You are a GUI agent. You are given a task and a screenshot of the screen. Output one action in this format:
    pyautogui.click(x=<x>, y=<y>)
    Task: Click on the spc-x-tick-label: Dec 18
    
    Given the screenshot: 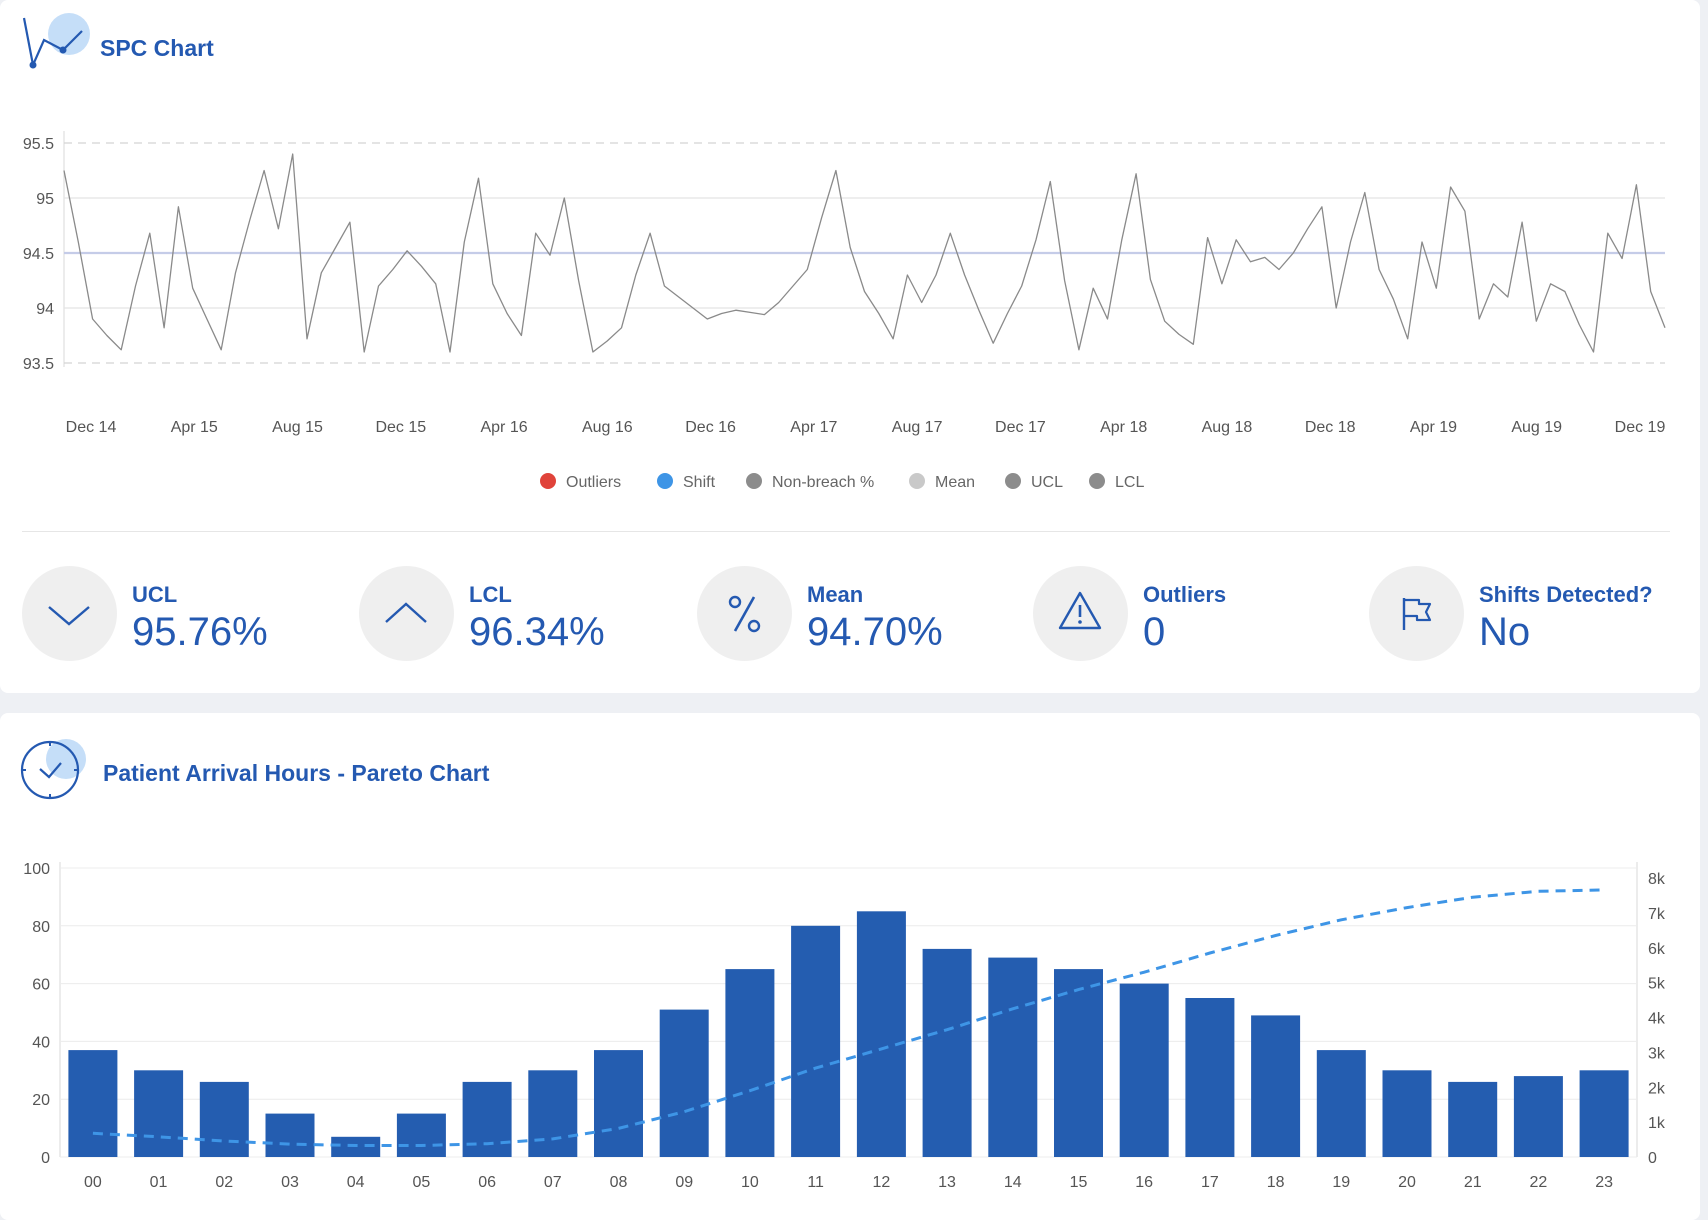 What is the action you would take?
    pyautogui.click(x=1330, y=427)
    